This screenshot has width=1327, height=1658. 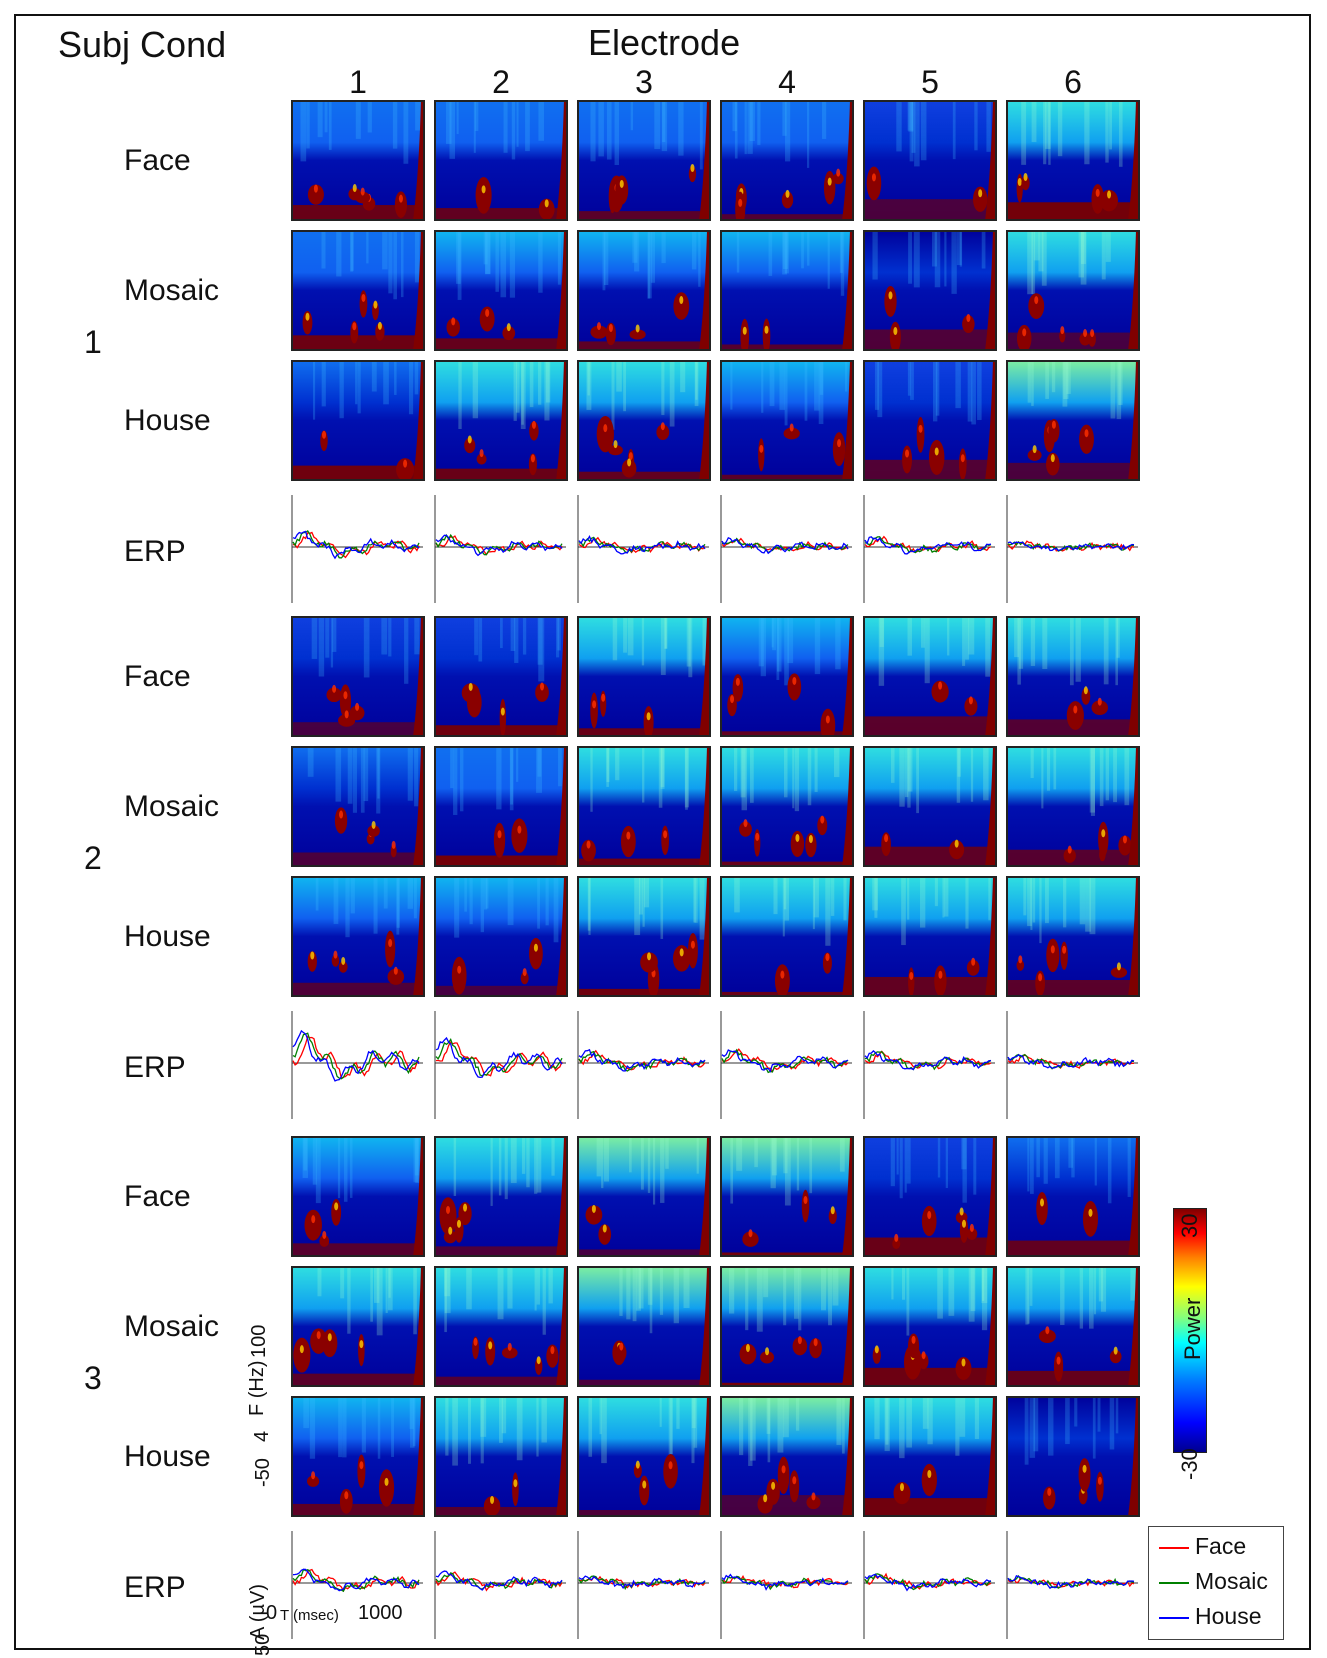 What do you see at coordinates (358, 420) in the screenshot?
I see `heatmap-s1-house-e1` at bounding box center [358, 420].